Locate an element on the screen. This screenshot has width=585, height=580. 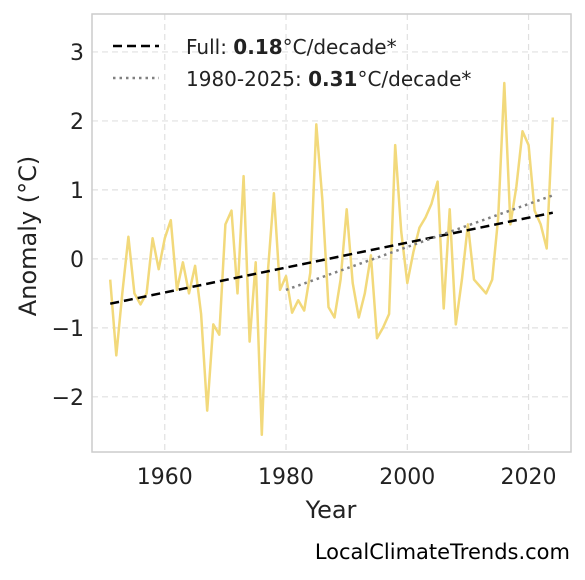
x-tick-label: 2000 is located at coordinates (407, 477).